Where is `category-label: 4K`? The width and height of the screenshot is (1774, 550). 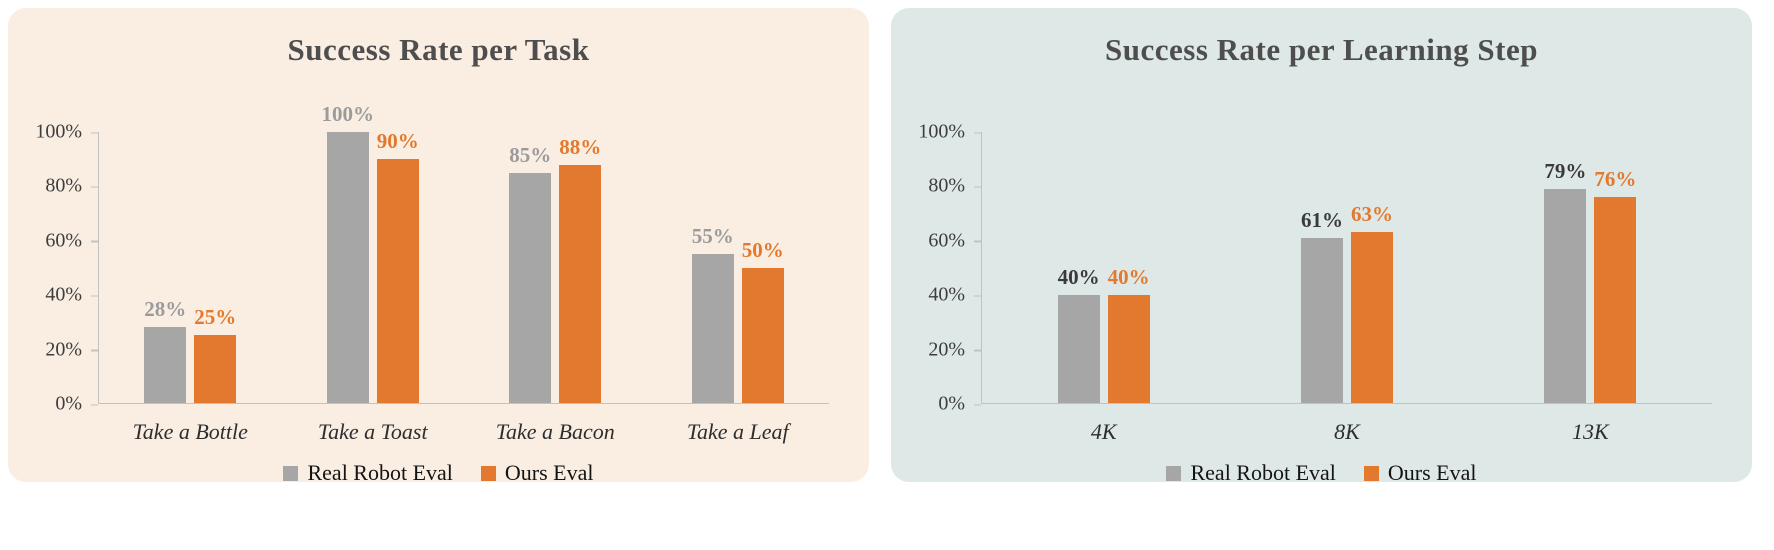
category-label: 4K is located at coordinates (1103, 431).